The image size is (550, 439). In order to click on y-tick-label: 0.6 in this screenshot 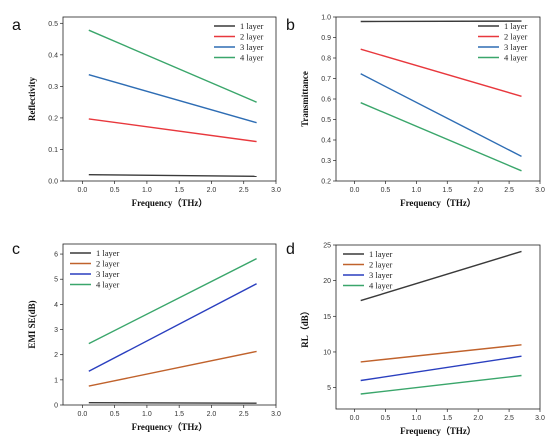, I will do `click(326, 100)`.